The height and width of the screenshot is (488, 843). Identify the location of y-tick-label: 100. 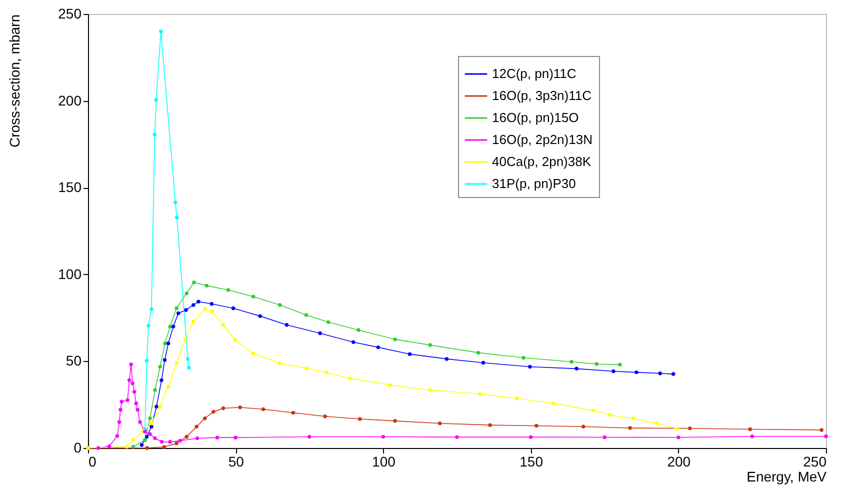
(70, 274).